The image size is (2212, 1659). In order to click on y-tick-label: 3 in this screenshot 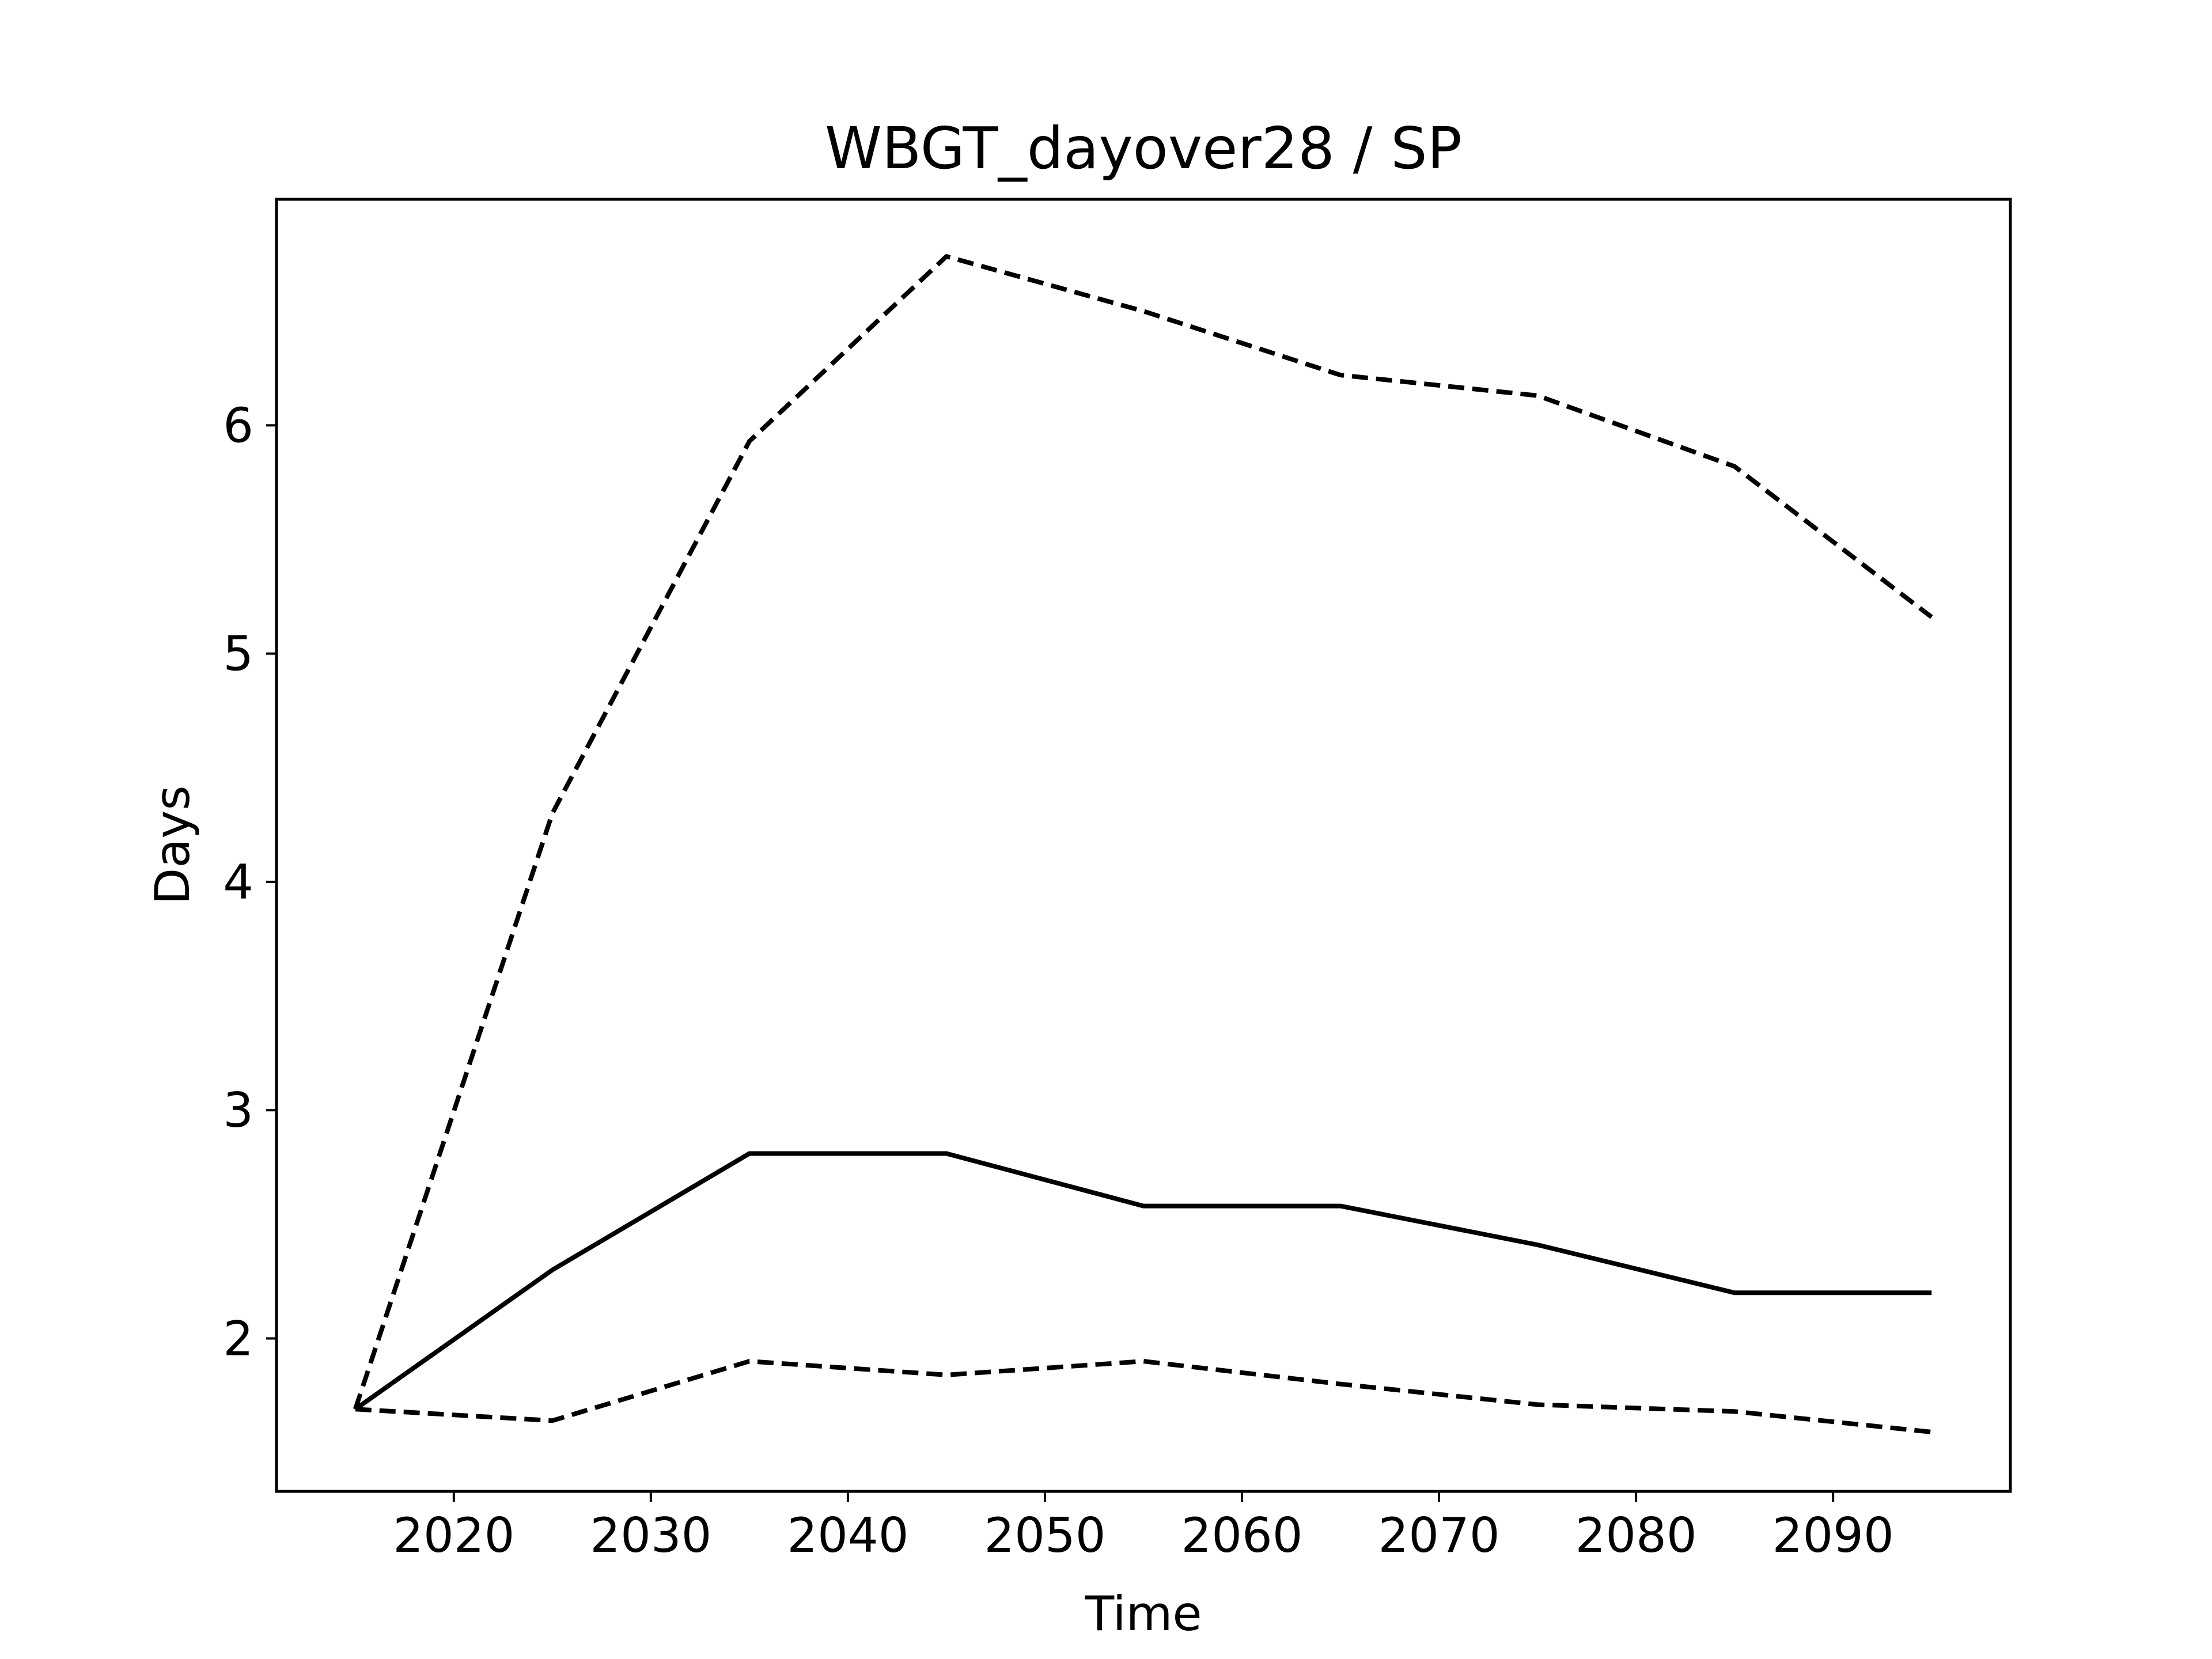, I will do `click(238, 1110)`.